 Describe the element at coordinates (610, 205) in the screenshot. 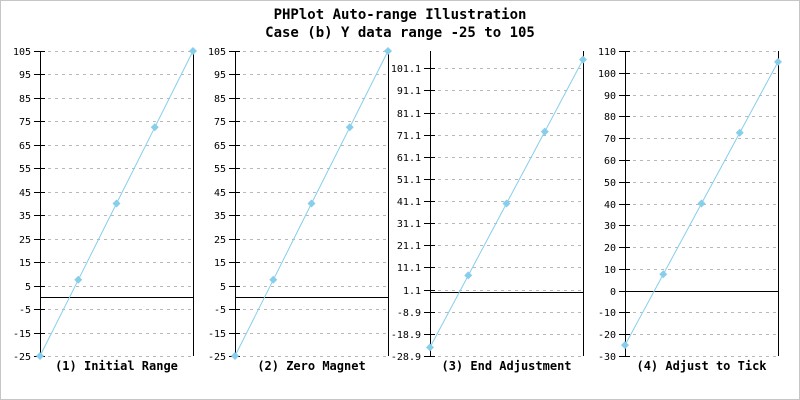

I see `y-tick-label: 40` at that location.